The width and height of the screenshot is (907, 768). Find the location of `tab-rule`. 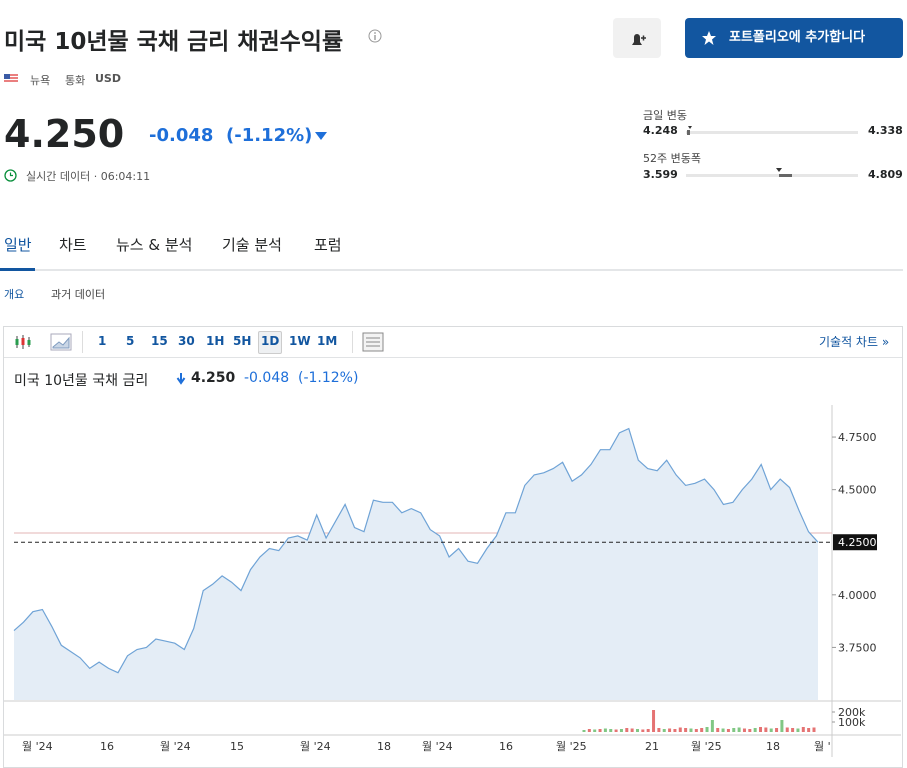

tab-rule is located at coordinates (451, 270).